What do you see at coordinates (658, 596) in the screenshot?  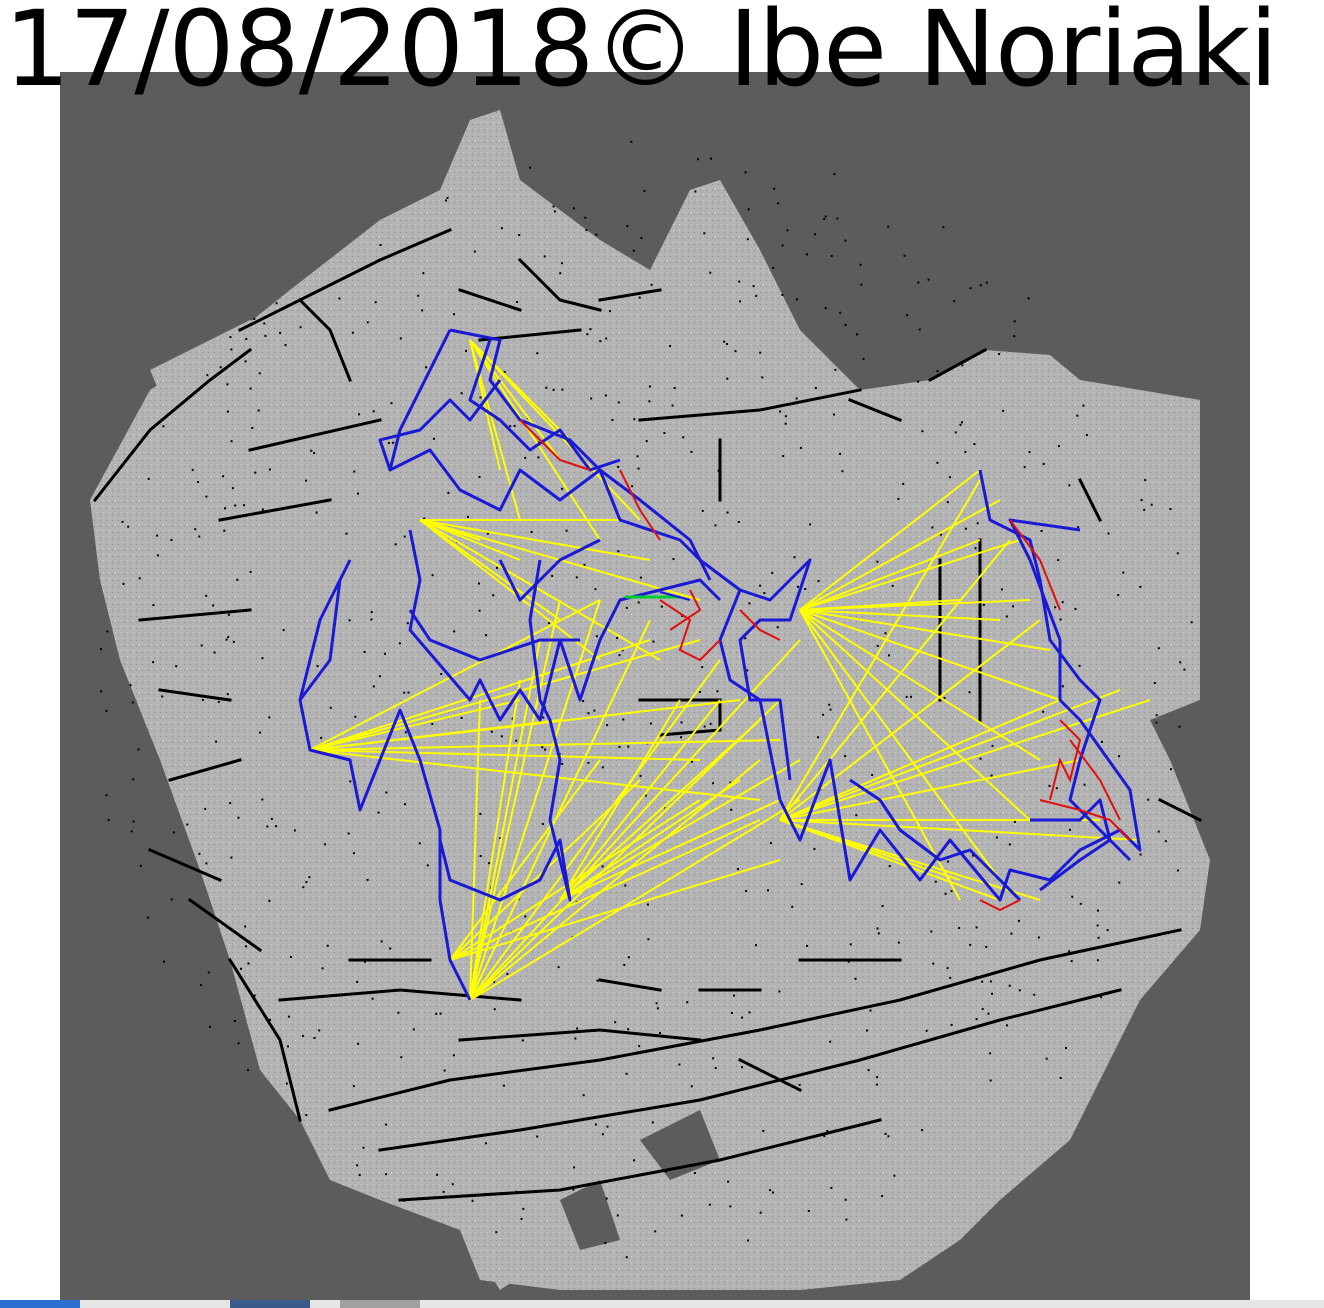 I see `robot-pose-marker` at bounding box center [658, 596].